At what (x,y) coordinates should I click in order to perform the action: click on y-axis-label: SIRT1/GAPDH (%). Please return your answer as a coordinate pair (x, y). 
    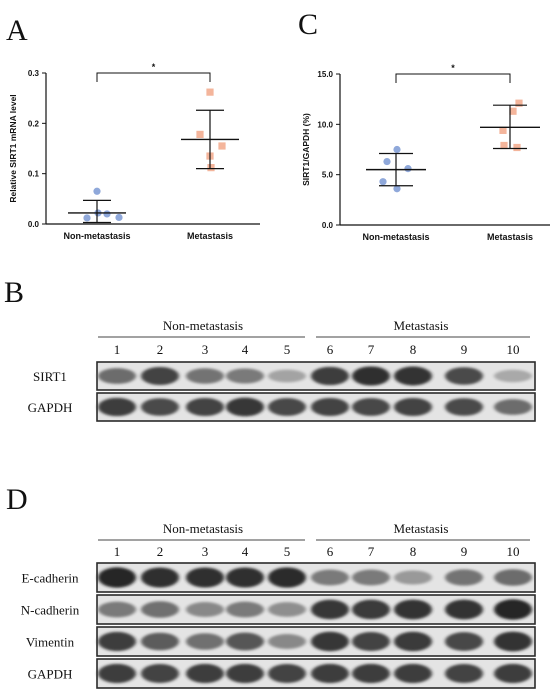
    Looking at the image, I should click on (306, 149).